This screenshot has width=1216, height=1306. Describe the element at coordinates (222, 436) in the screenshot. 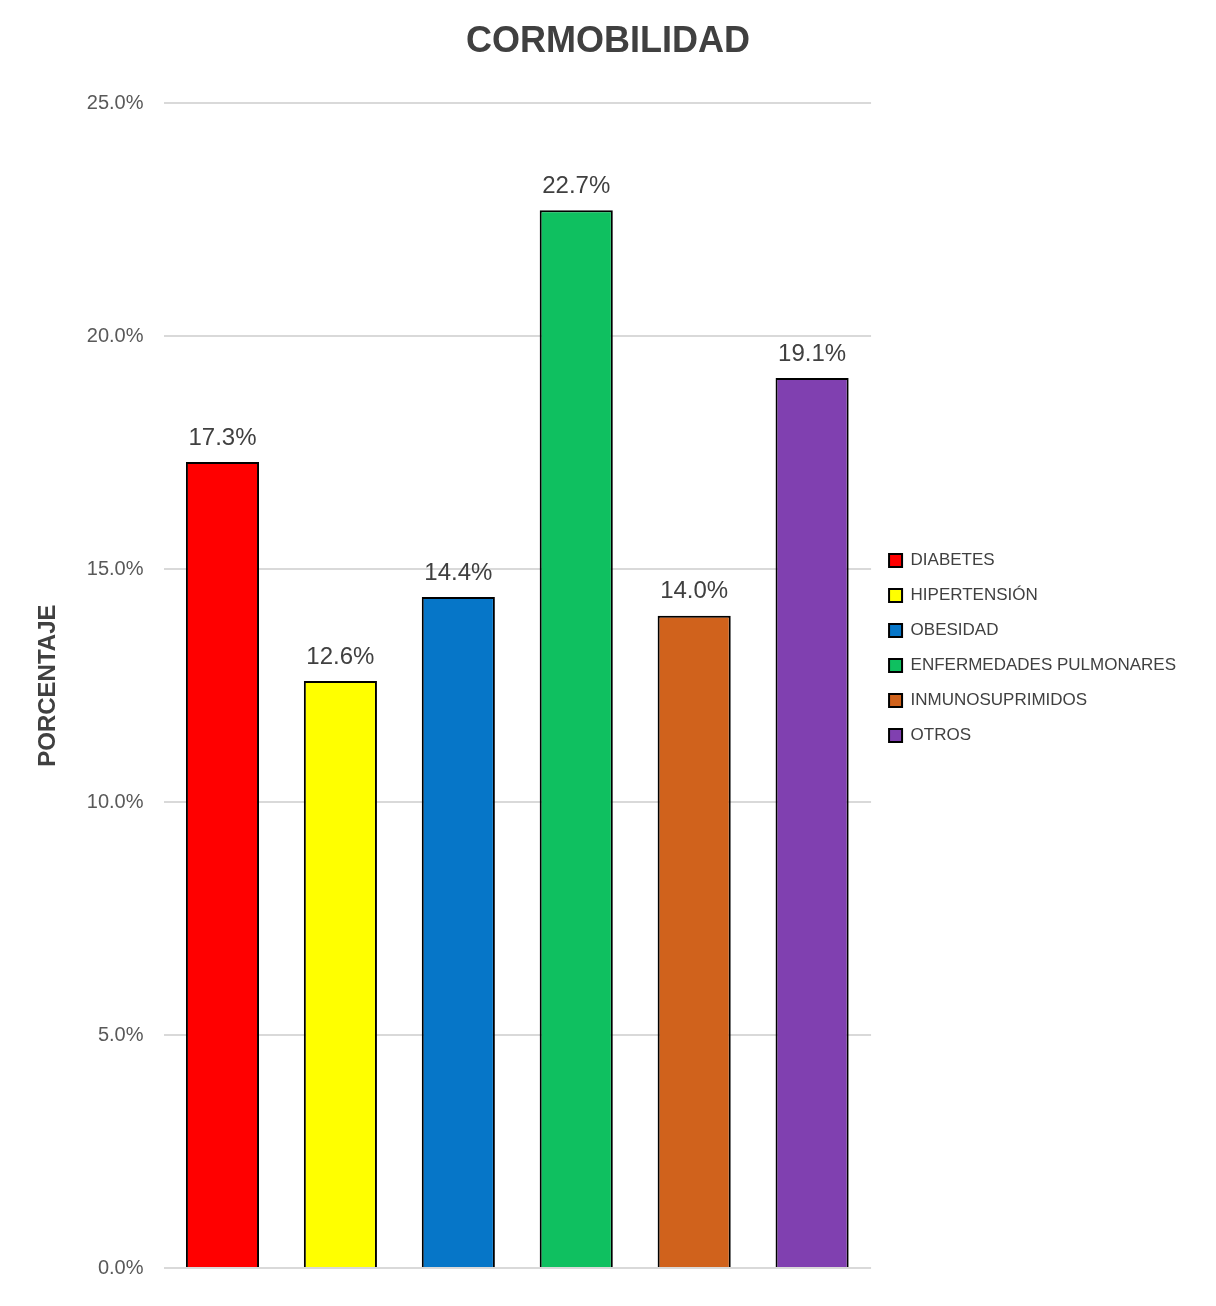

I see `data-label: 17.3%` at that location.